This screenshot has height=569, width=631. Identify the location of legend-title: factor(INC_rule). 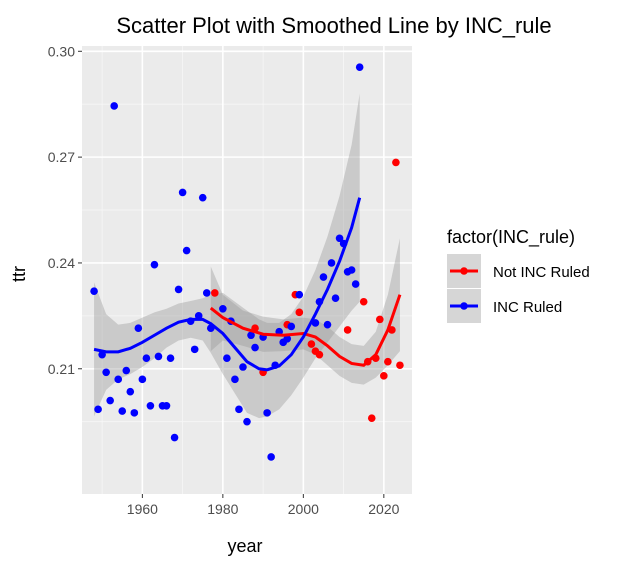
(511, 237).